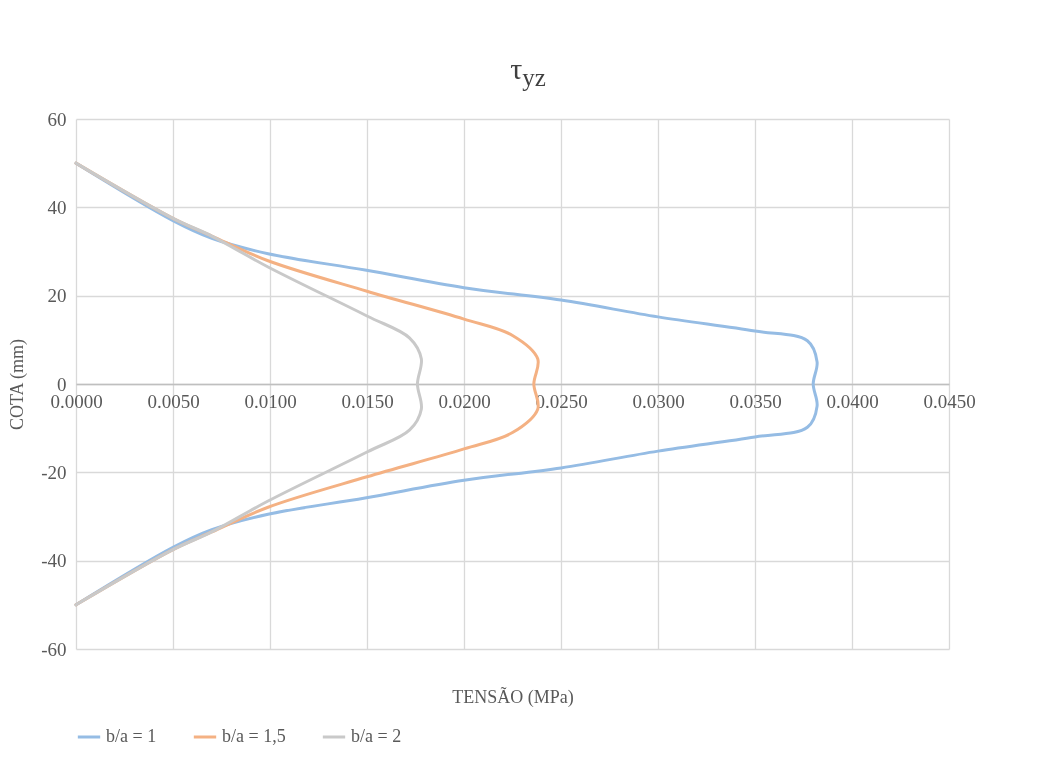 This screenshot has height=762, width=1056. What do you see at coordinates (57, 119) in the screenshot?
I see `y-tick-label: 60` at bounding box center [57, 119].